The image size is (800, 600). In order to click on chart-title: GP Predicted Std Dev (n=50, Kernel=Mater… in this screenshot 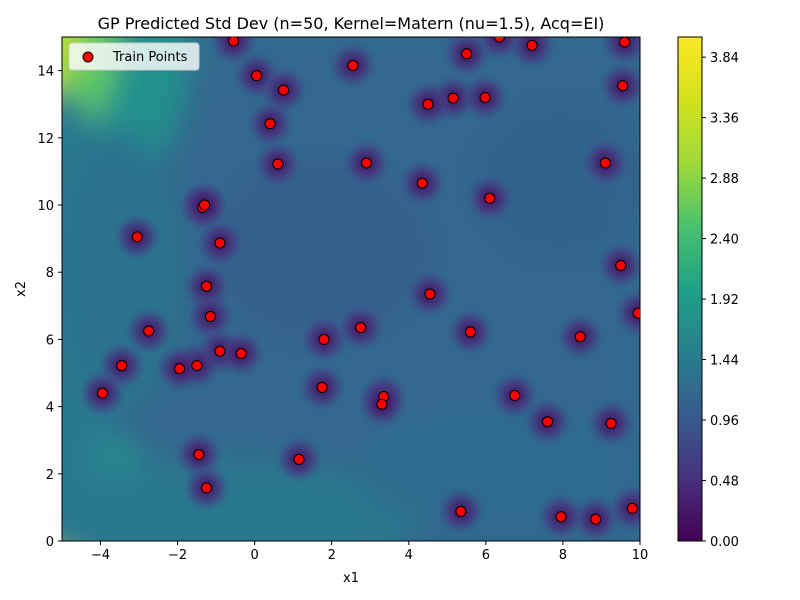, I will do `click(351, 23)`.